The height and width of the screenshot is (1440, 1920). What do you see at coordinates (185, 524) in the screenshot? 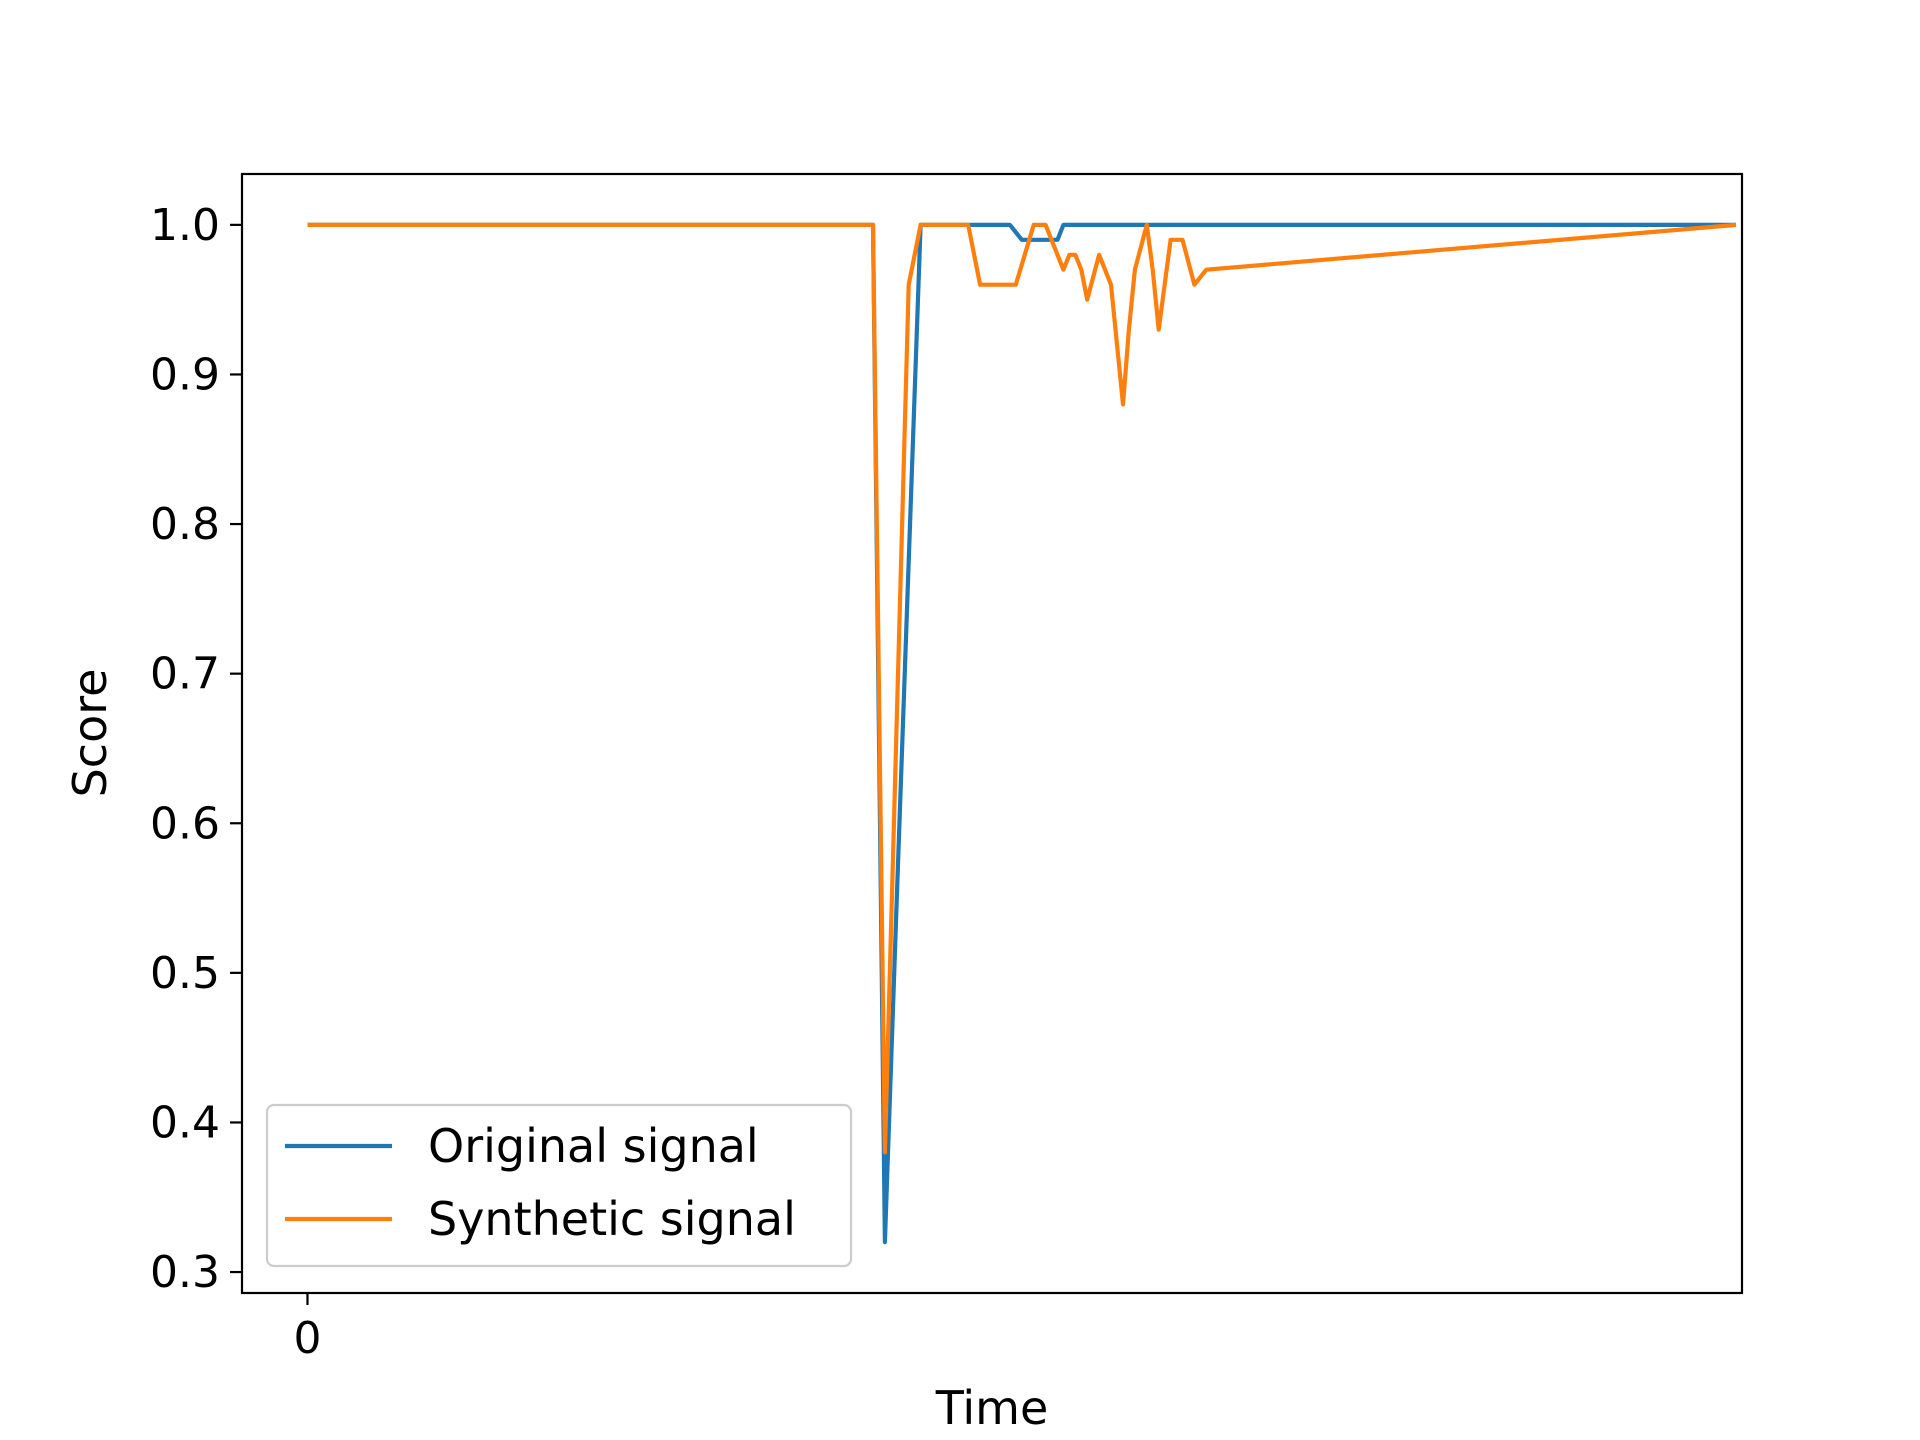
I see `y-tick-label: 0.8` at bounding box center [185, 524].